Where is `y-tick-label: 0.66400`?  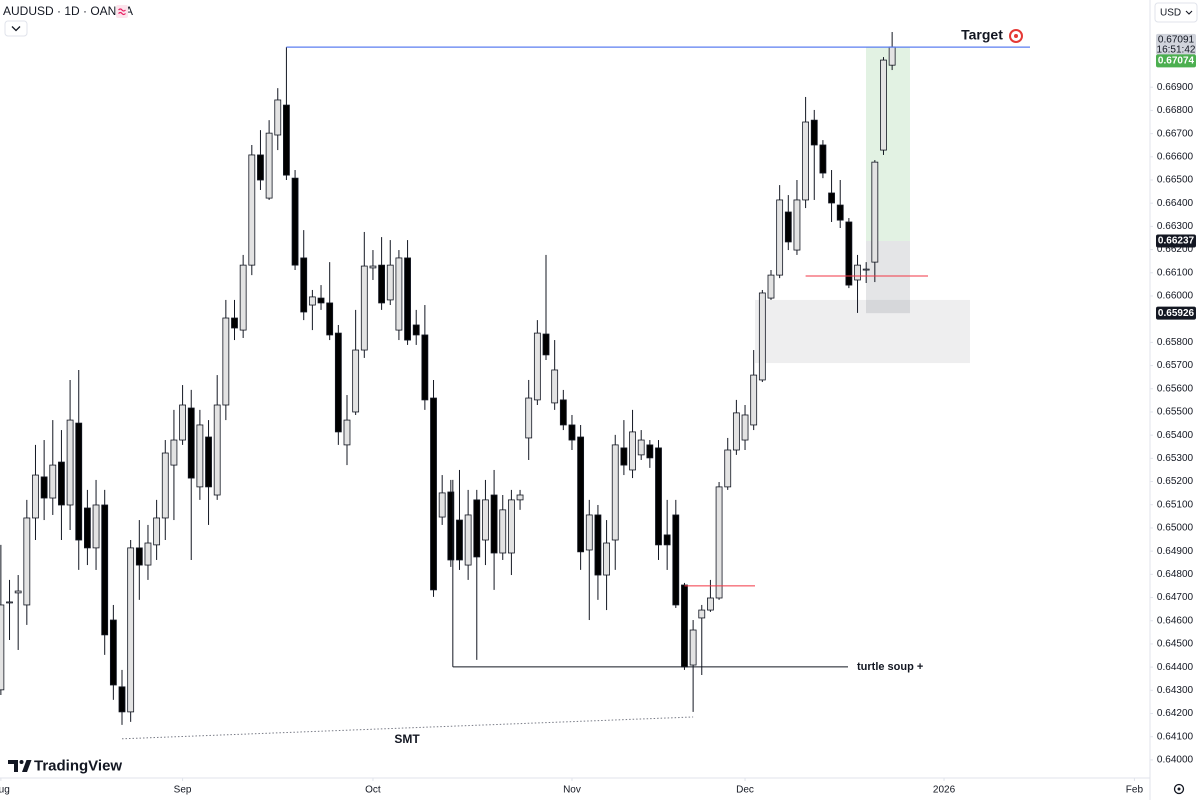
y-tick-label: 0.66400 is located at coordinates (1175, 203).